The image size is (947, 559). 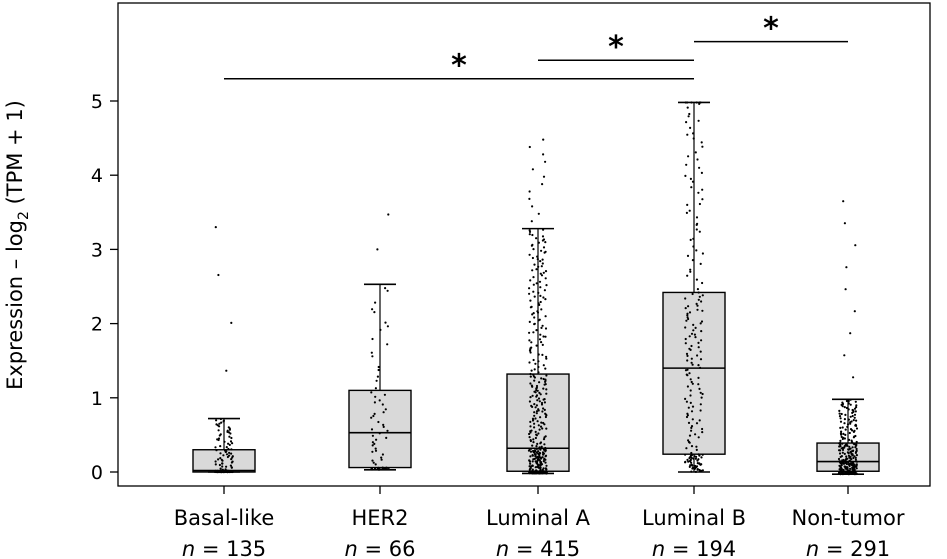 What do you see at coordinates (224, 350) in the screenshot?
I see `data-points` at bounding box center [224, 350].